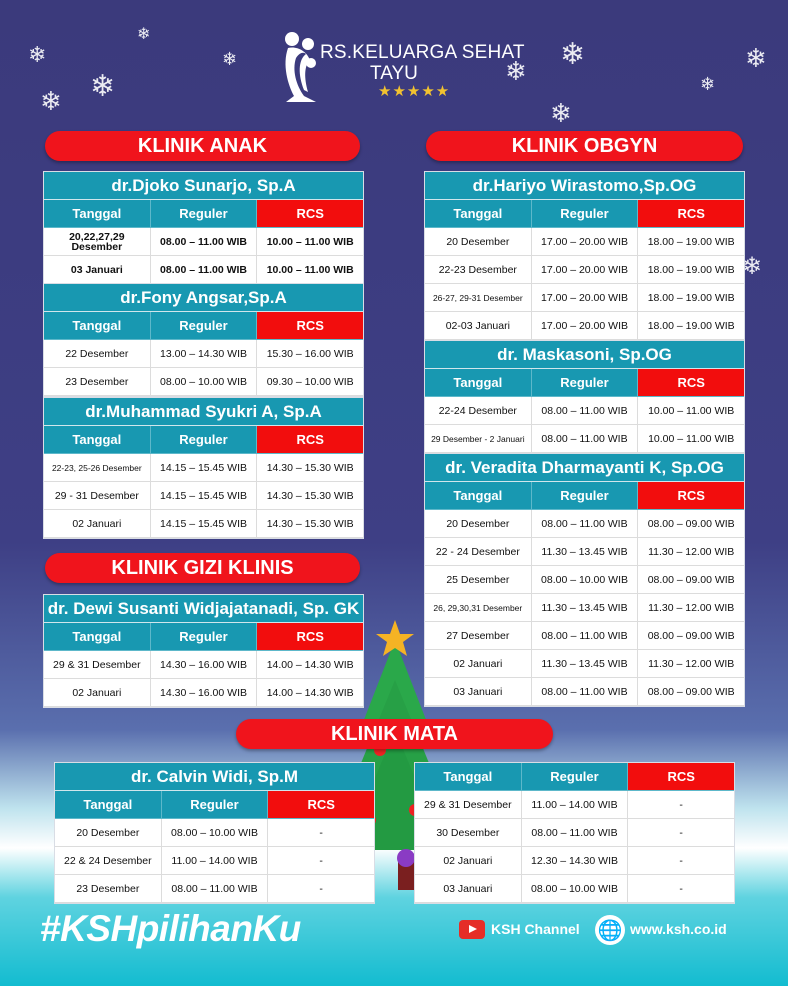 Image resolution: width=788 pixels, height=986 pixels. Describe the element at coordinates (584, 146) in the screenshot. I see `banner-klinik-obgyn: KLINIK OBGYN` at that location.